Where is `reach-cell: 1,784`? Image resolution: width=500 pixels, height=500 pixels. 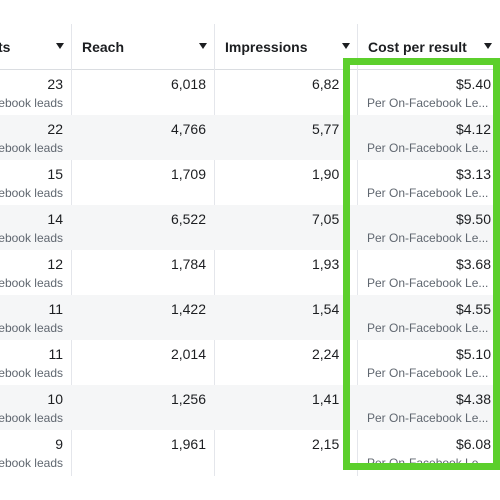 reach-cell: 1,784 is located at coordinates (143, 272).